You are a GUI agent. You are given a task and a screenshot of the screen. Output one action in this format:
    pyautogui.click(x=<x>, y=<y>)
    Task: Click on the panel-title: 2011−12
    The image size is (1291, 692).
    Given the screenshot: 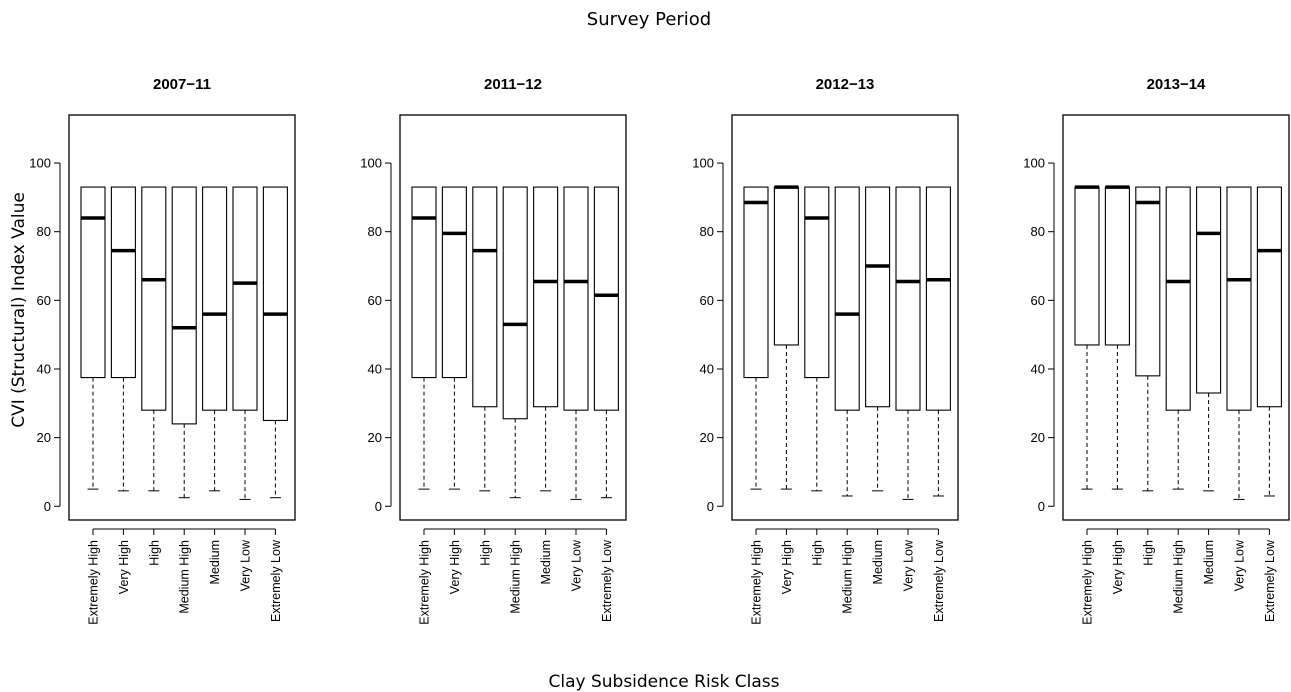 What is the action you would take?
    pyautogui.click(x=513, y=84)
    